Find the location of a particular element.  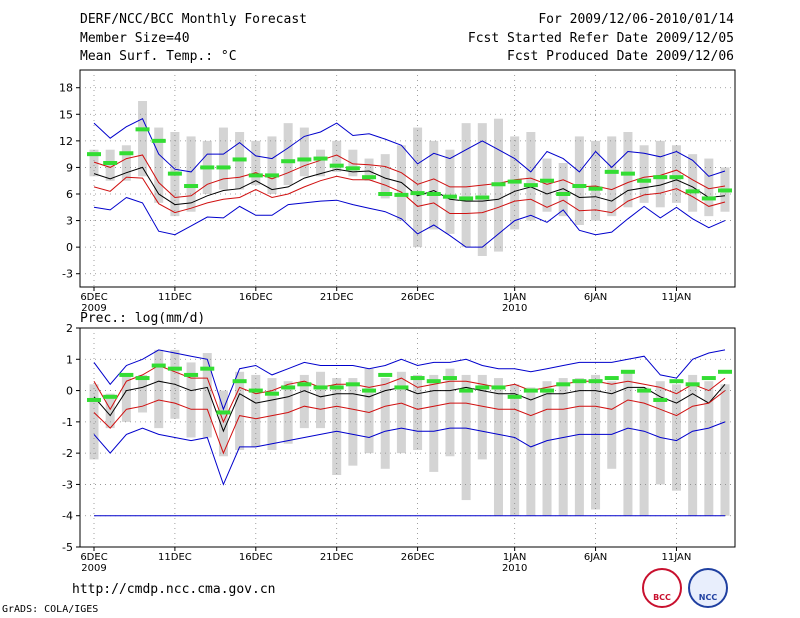

ncc-logo-text: NCC is located at coordinates (708, 597).